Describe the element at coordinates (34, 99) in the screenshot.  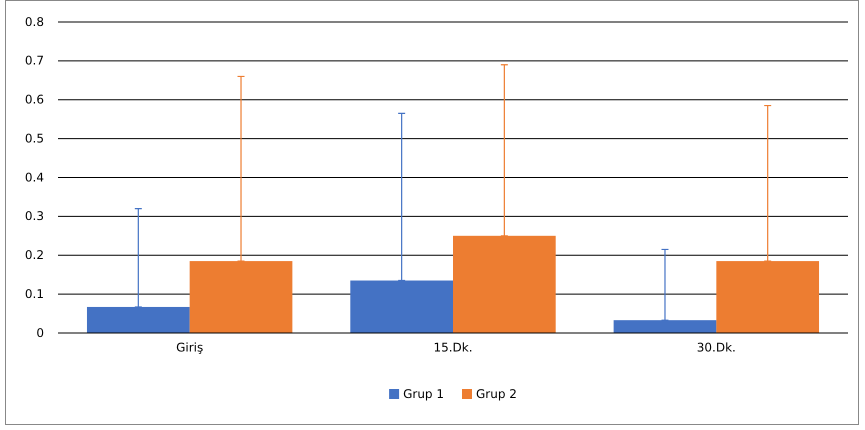
I see `y-tick-label: 0.6` at that location.